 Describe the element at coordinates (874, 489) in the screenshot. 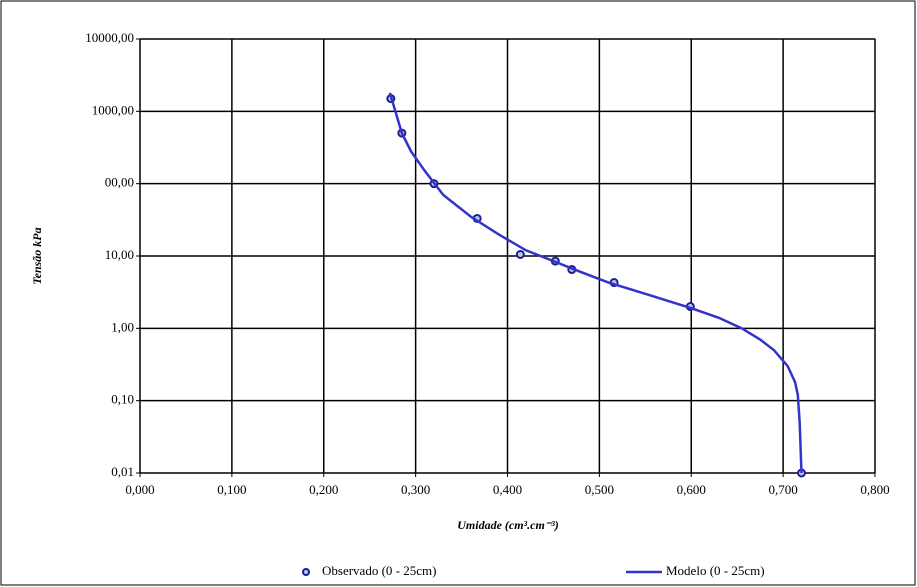

I see `x-tick-label: 0,800` at that location.